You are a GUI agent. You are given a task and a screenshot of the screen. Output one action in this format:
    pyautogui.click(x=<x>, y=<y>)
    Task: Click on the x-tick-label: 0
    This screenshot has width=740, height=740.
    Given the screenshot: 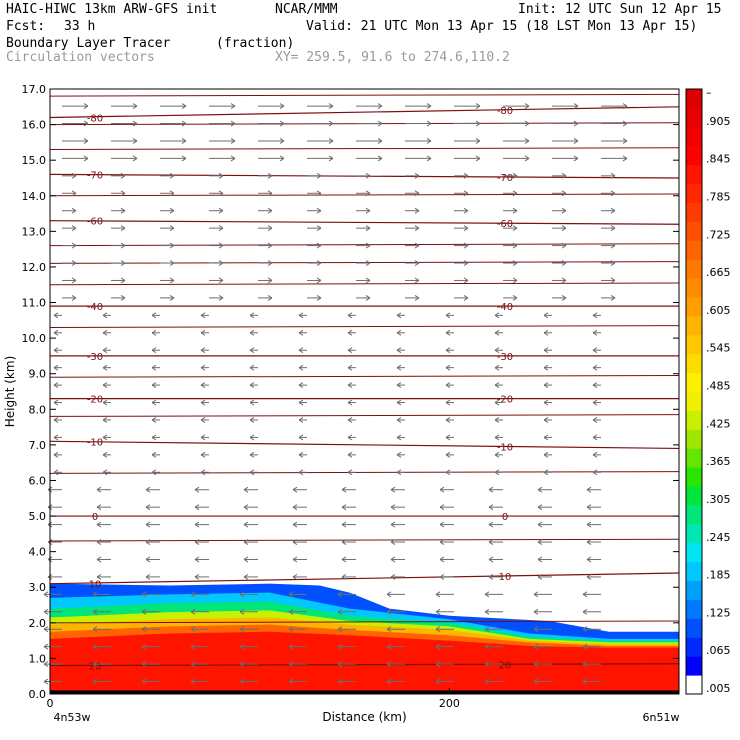 What is the action you would take?
    pyautogui.click(x=50, y=703)
    